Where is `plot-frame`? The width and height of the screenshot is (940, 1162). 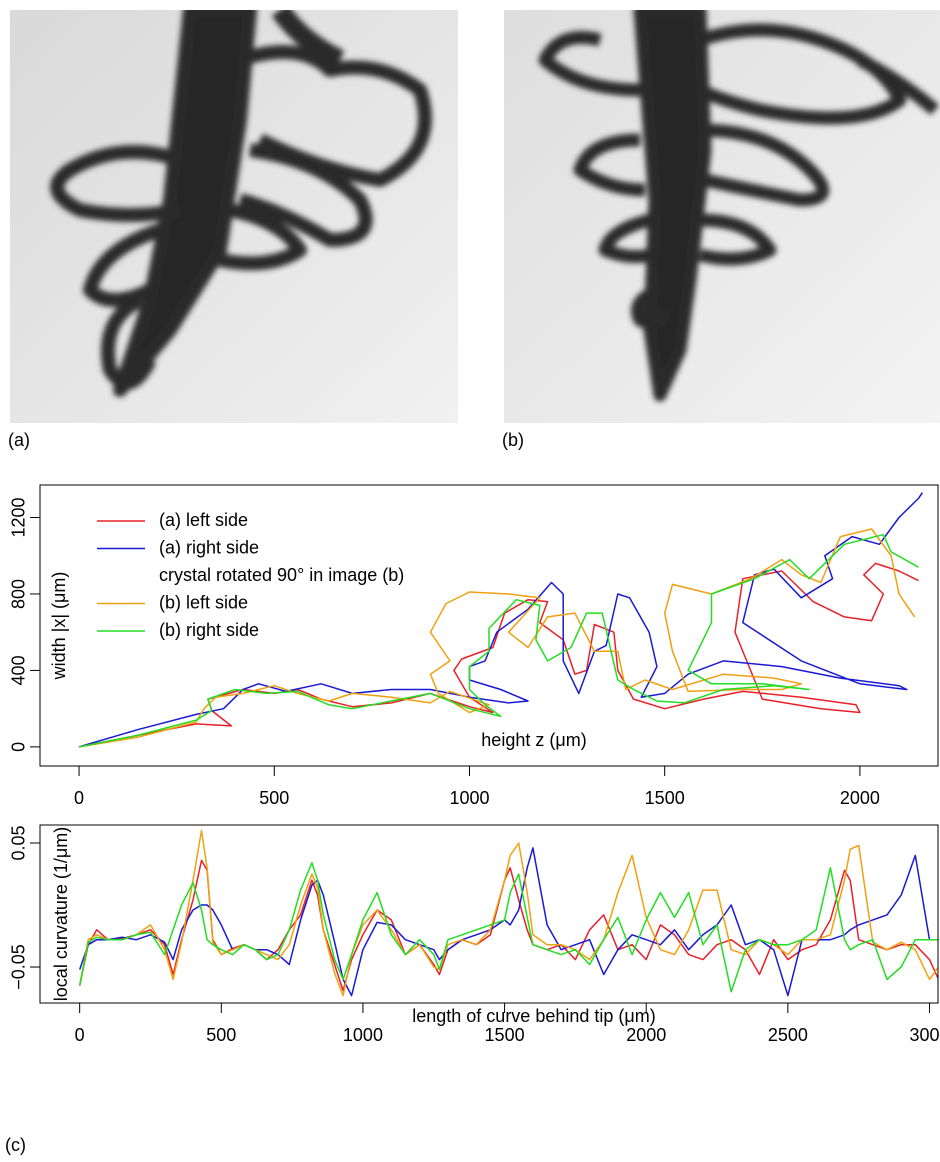 plot-frame is located at coordinates (489, 914).